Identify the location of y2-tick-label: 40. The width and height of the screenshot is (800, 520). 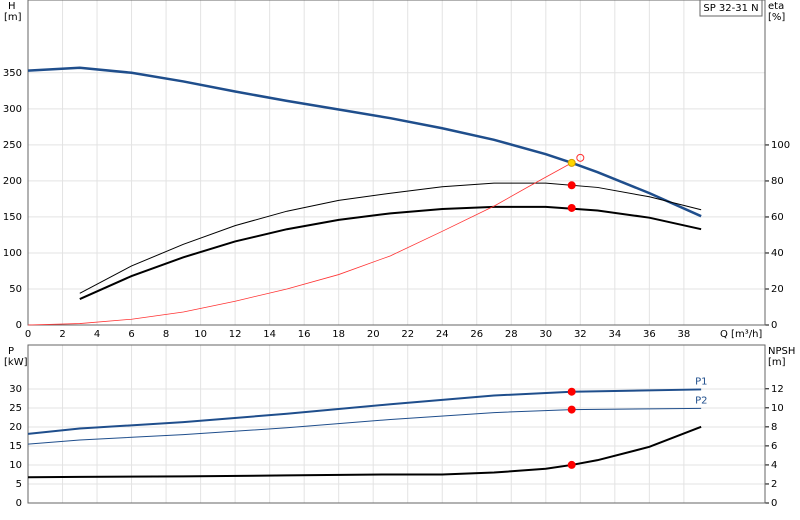
(777, 253).